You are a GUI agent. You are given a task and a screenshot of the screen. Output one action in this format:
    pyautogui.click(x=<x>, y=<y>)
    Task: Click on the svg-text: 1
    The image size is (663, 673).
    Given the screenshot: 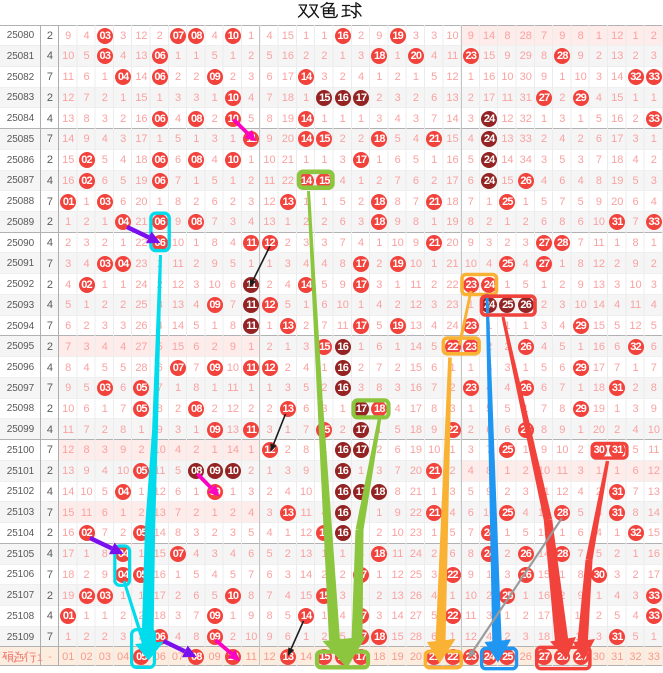 What is the action you would take?
    pyautogui.click(x=40, y=658)
    